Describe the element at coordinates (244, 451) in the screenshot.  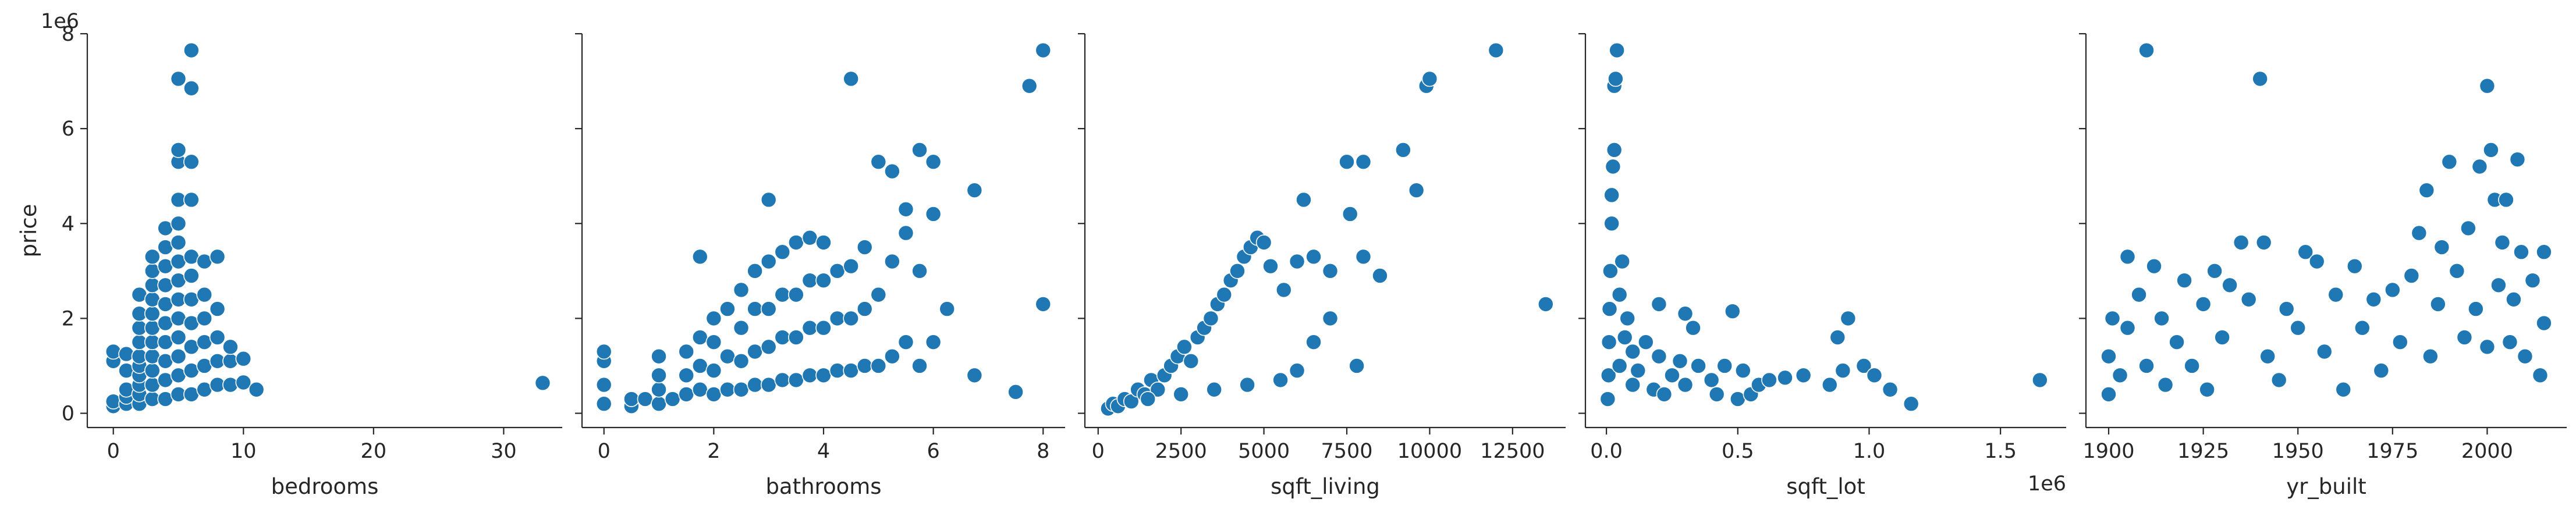
I see `x-tick-label: 10` at that location.